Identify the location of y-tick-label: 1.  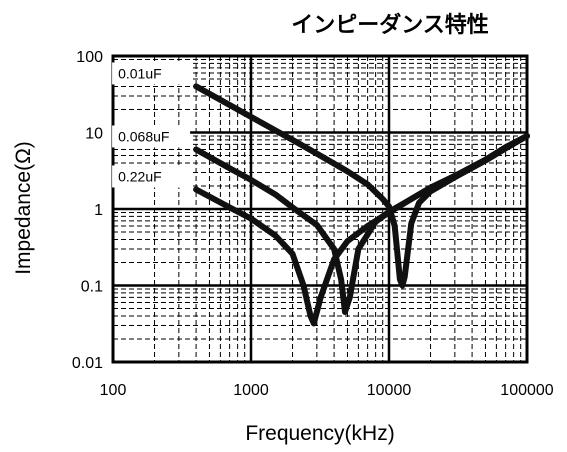
(98, 210).